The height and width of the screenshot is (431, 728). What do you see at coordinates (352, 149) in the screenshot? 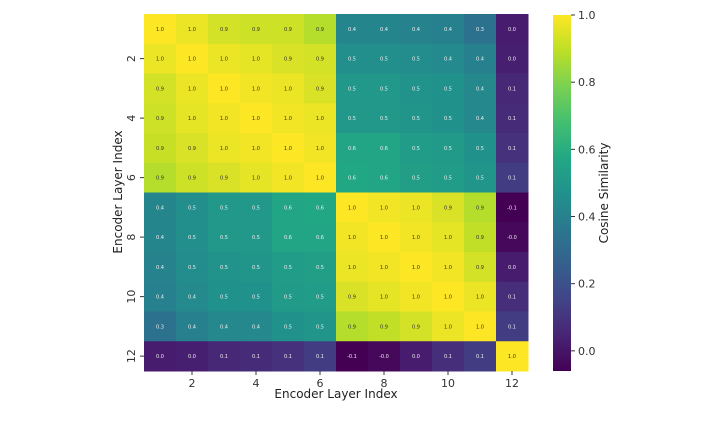
I see `cell-value-label: 0.6` at bounding box center [352, 149].